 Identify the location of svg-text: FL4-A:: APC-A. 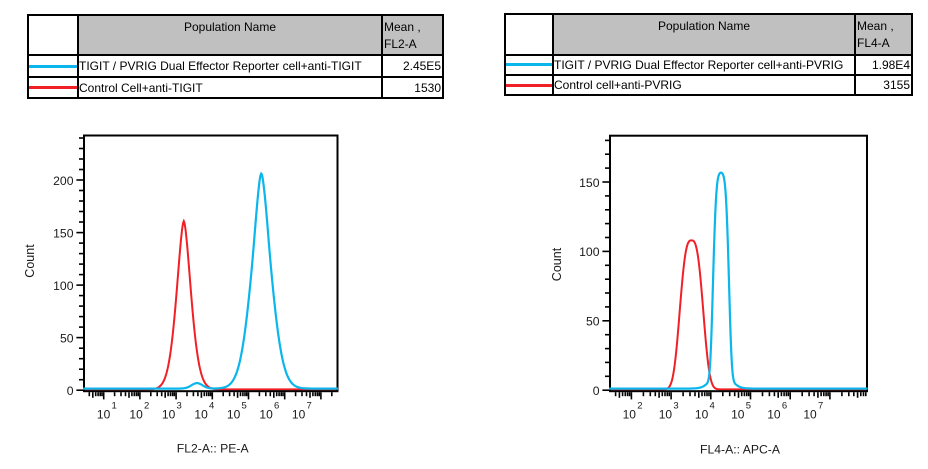
(740, 450).